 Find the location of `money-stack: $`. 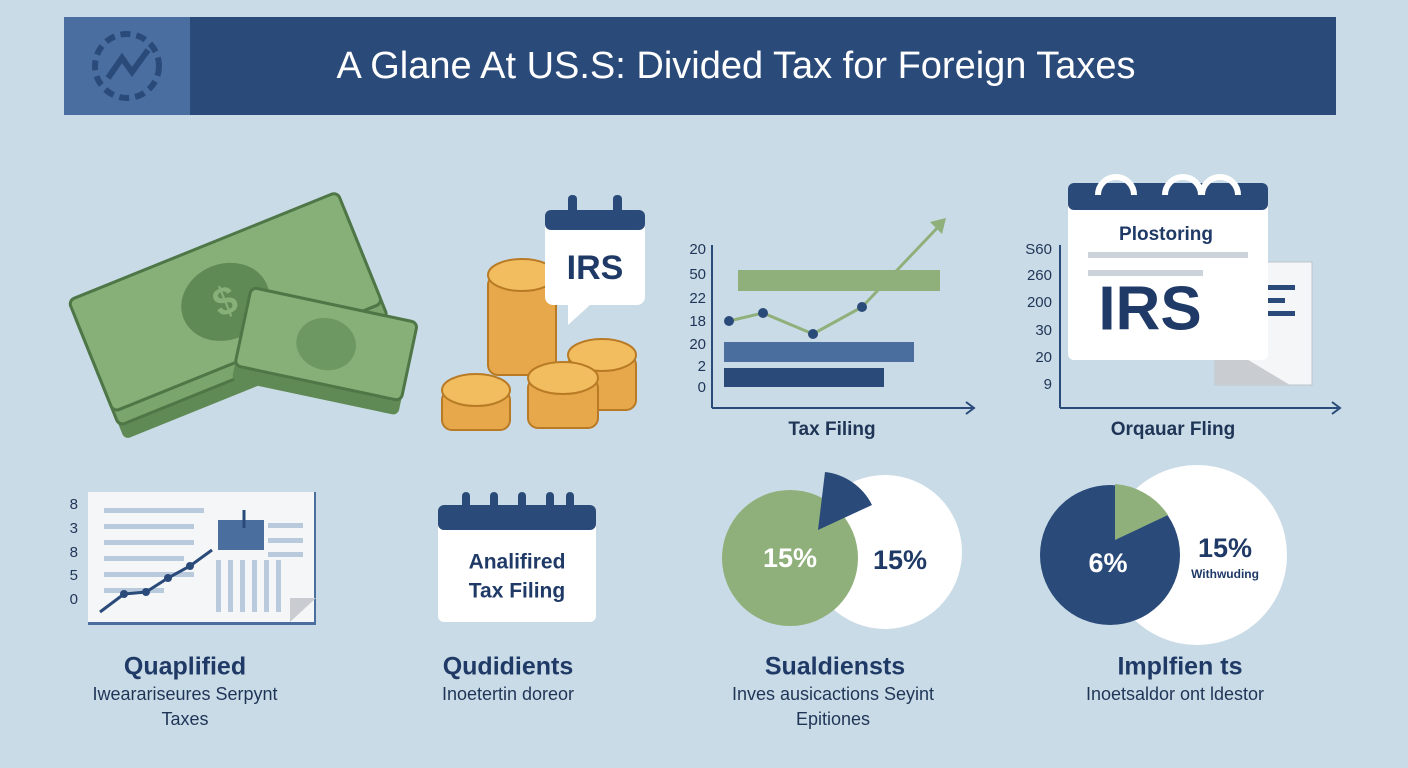

money-stack: $ is located at coordinates (243, 315).